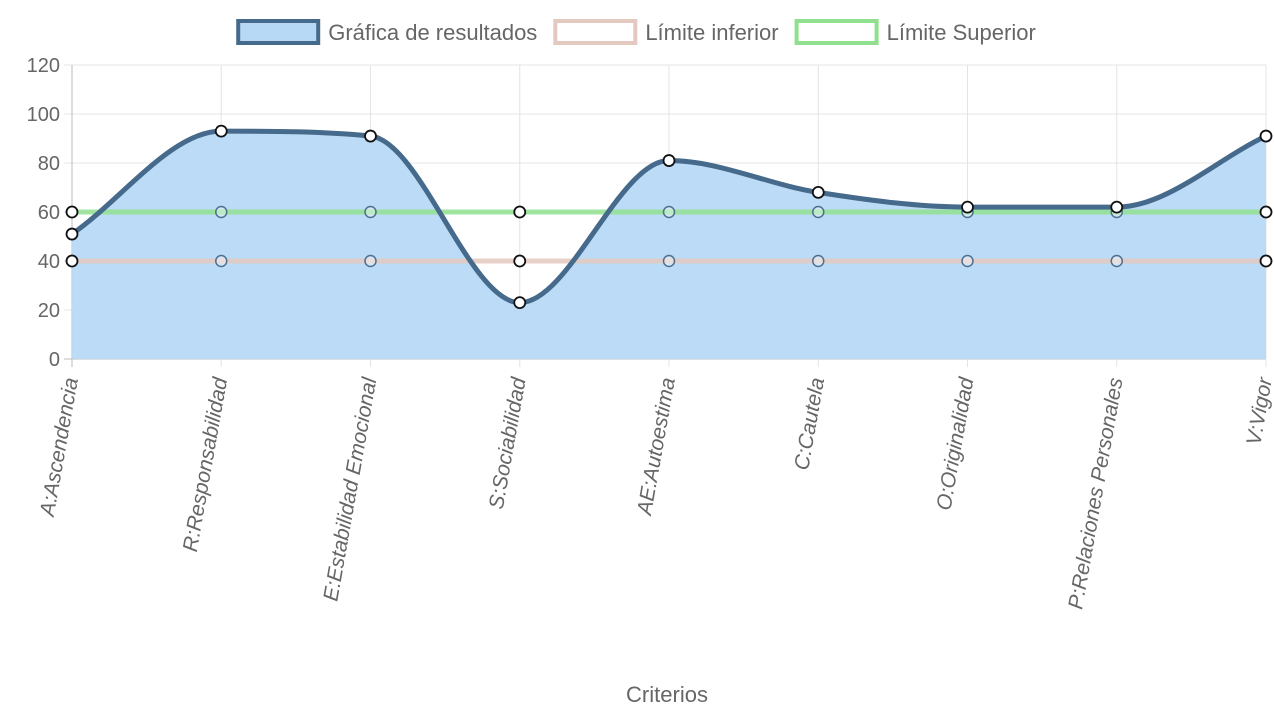 The width and height of the screenshot is (1274, 718). What do you see at coordinates (667, 694) in the screenshot?
I see `x-axis-title: Criterios` at bounding box center [667, 694].